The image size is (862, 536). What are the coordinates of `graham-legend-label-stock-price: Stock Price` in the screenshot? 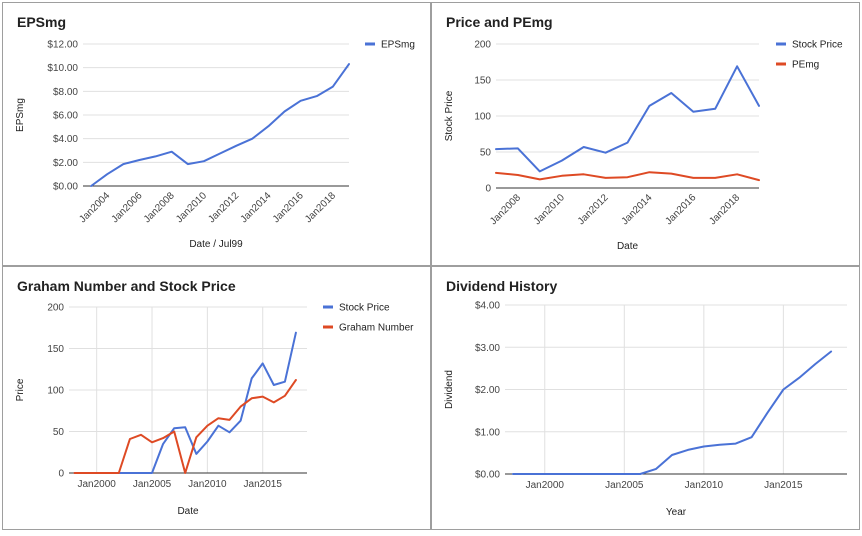 It's located at (364, 308).